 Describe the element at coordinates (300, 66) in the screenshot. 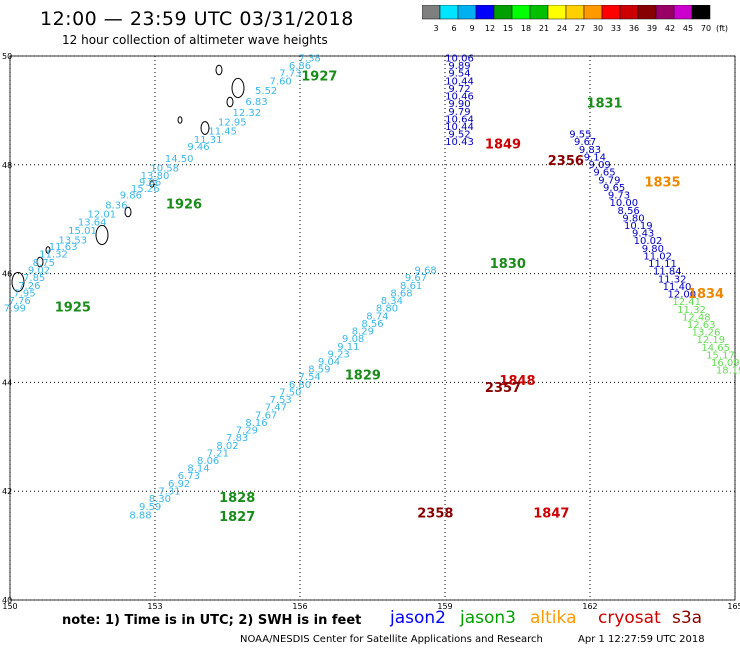

I see `wave-height-label: 6.86` at that location.